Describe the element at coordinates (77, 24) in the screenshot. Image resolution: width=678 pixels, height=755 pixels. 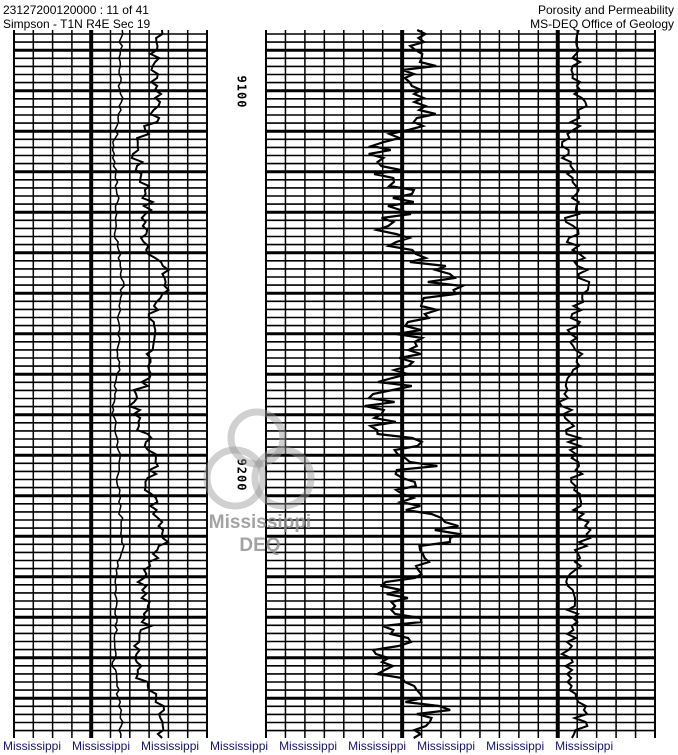
I see `well-location: Simpson - T1N R4E Sec 19` at that location.